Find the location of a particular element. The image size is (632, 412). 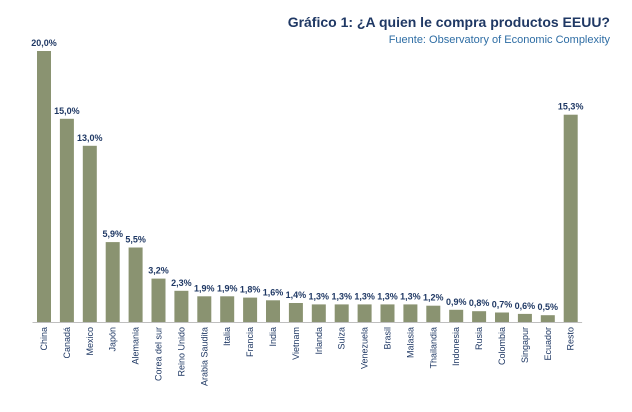

x-tick-label-12: Irlanda is located at coordinates (319, 341).